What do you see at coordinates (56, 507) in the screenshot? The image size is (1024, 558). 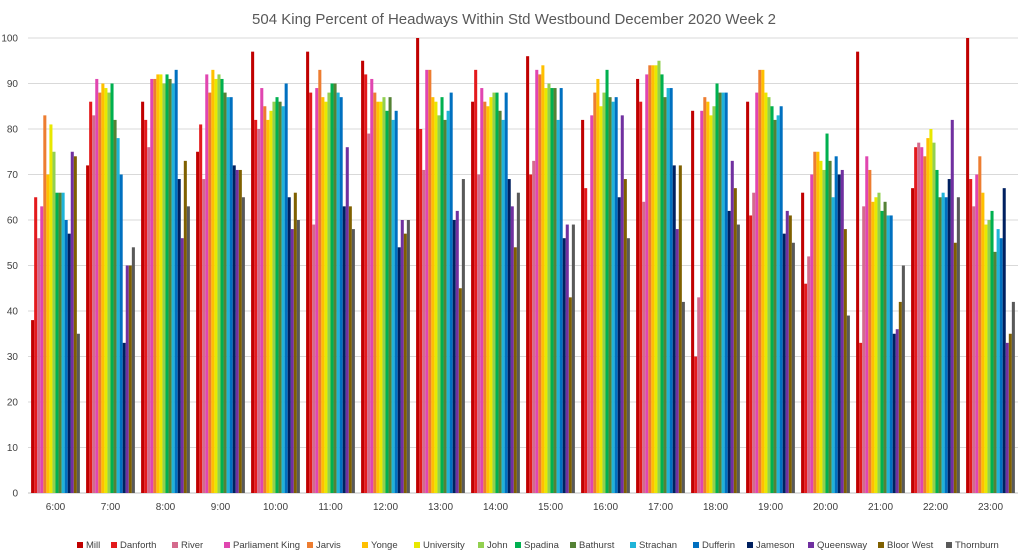 I see `x-tick-label: 6:00` at bounding box center [56, 507].